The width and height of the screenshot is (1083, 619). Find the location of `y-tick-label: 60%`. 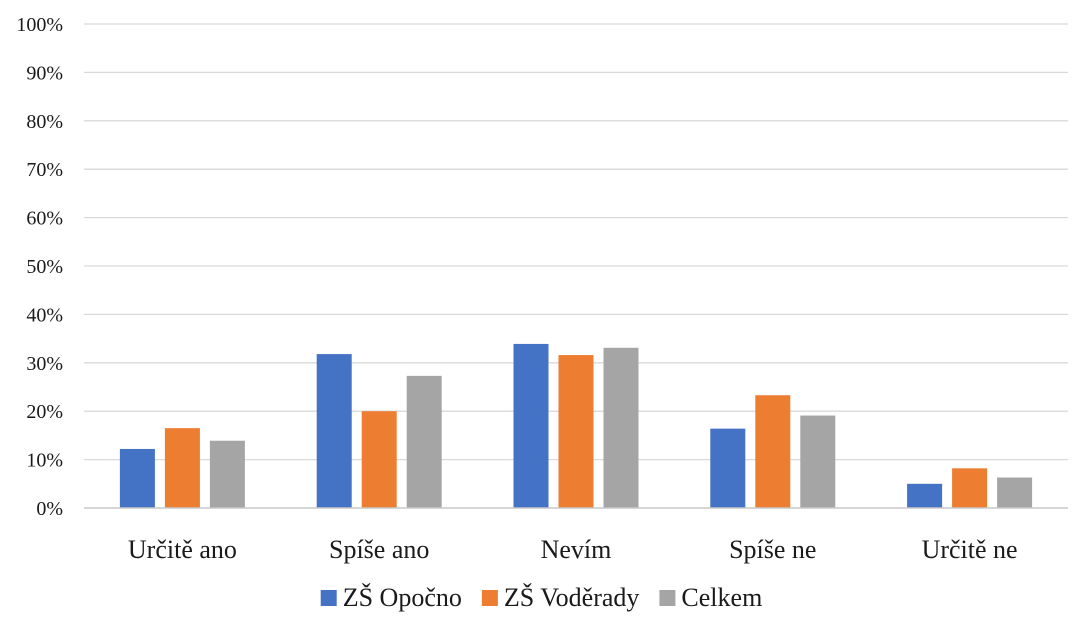

y-tick-label: 60% is located at coordinates (44, 219).